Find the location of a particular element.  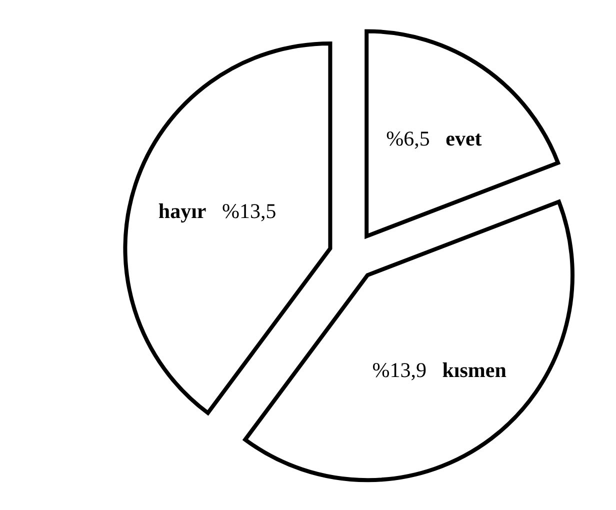

slice-label: evet is located at coordinates (464, 138).